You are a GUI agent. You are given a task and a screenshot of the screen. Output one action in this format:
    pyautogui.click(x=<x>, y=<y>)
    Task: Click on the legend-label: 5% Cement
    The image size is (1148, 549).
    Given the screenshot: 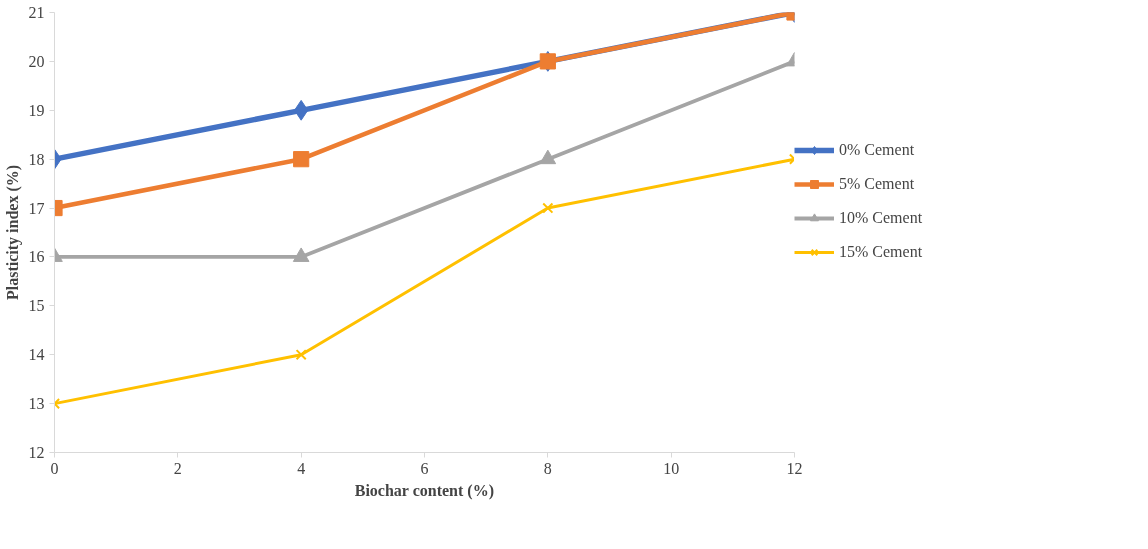 What is the action you would take?
    pyautogui.click(x=877, y=184)
    